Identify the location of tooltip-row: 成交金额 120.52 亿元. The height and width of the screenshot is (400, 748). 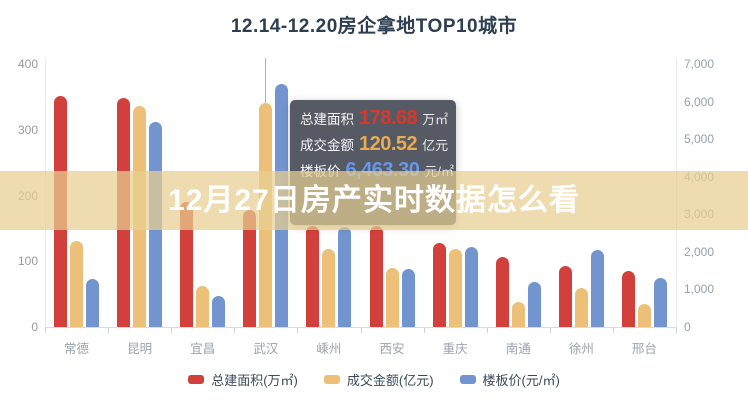
(374, 146).